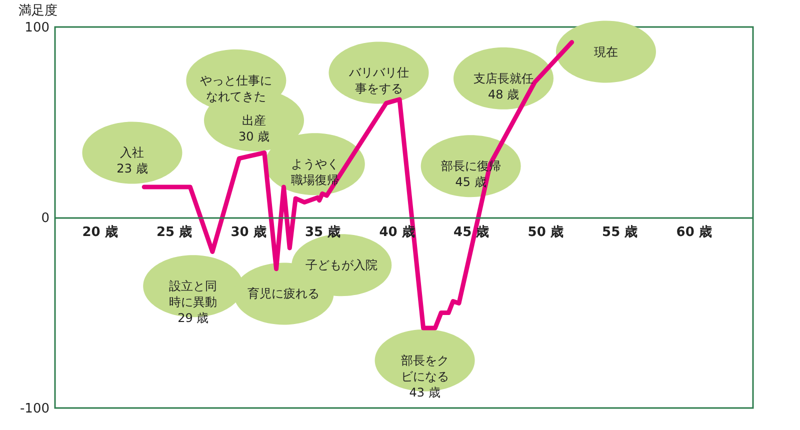 This screenshot has width=800, height=430. I want to click on x-tick-label: 35 歳, so click(323, 232).